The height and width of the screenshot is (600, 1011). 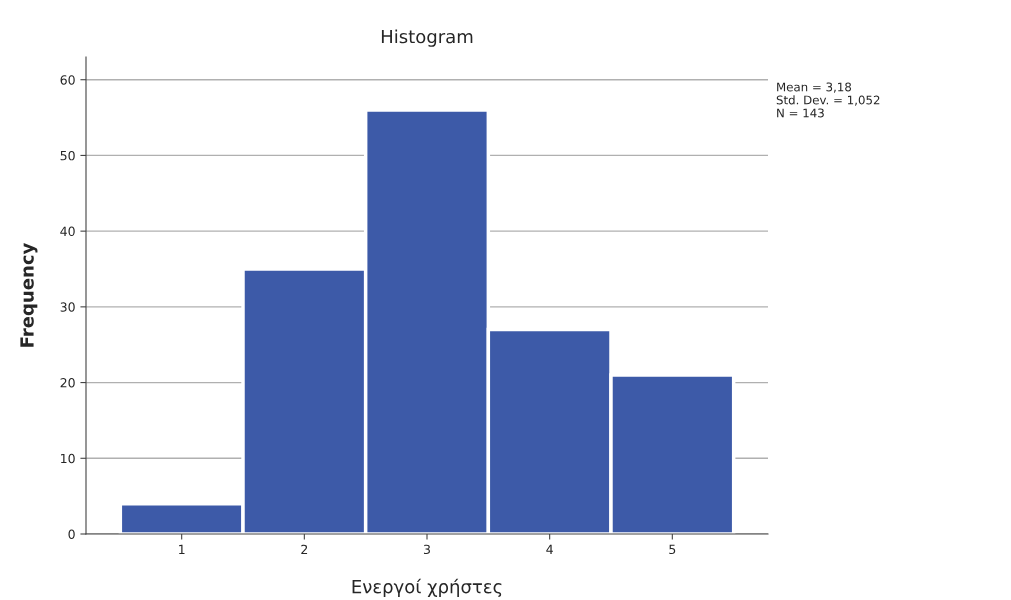 What do you see at coordinates (304, 549) in the screenshot?
I see `x-tick-label: 2` at bounding box center [304, 549].